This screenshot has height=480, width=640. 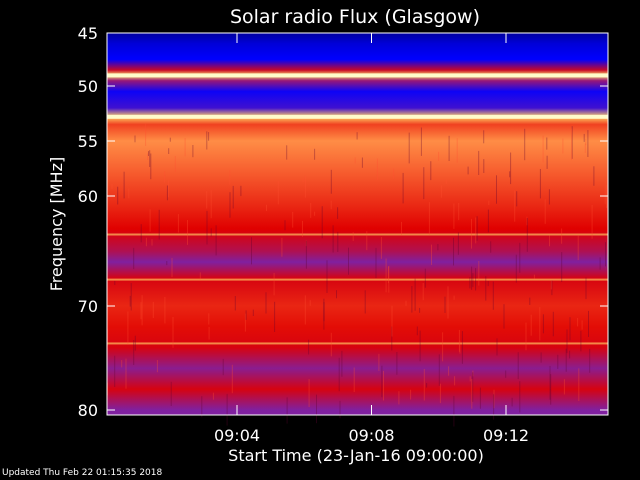 I want to click on y-axis-label: Frequency [MHz], so click(x=56, y=224).